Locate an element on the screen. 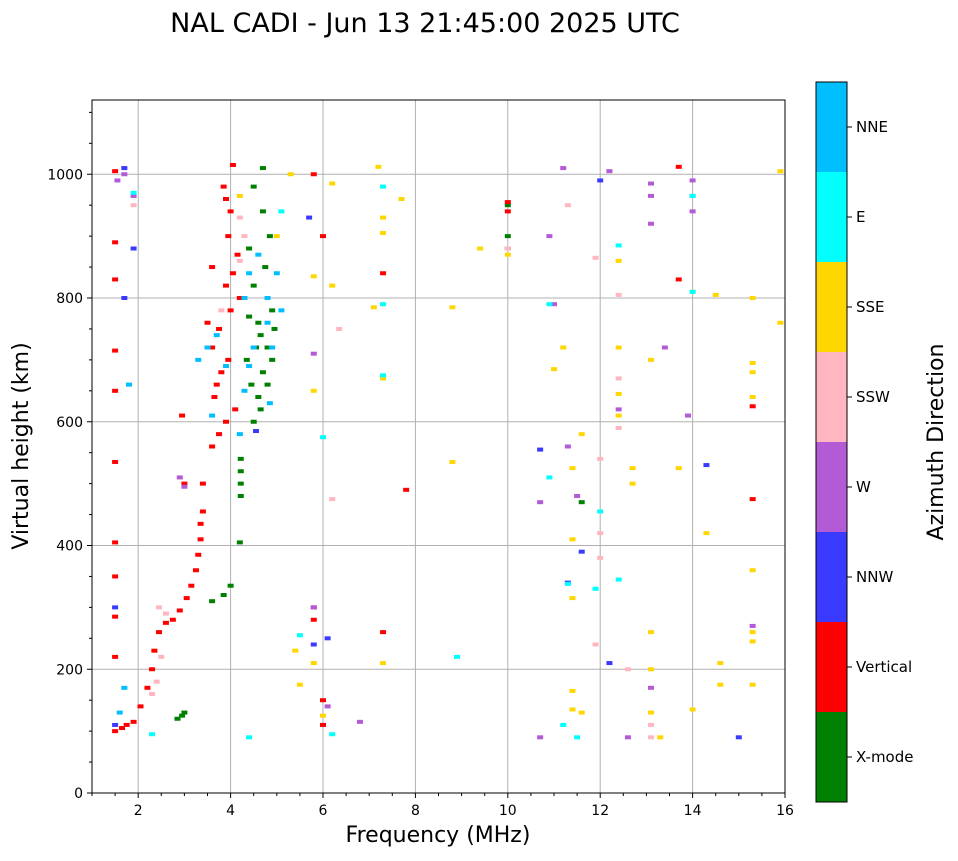 This screenshot has height=861, width=958. x-axis-ticks: 2 4 6 8 10 12 14 16 is located at coordinates (442, 806).